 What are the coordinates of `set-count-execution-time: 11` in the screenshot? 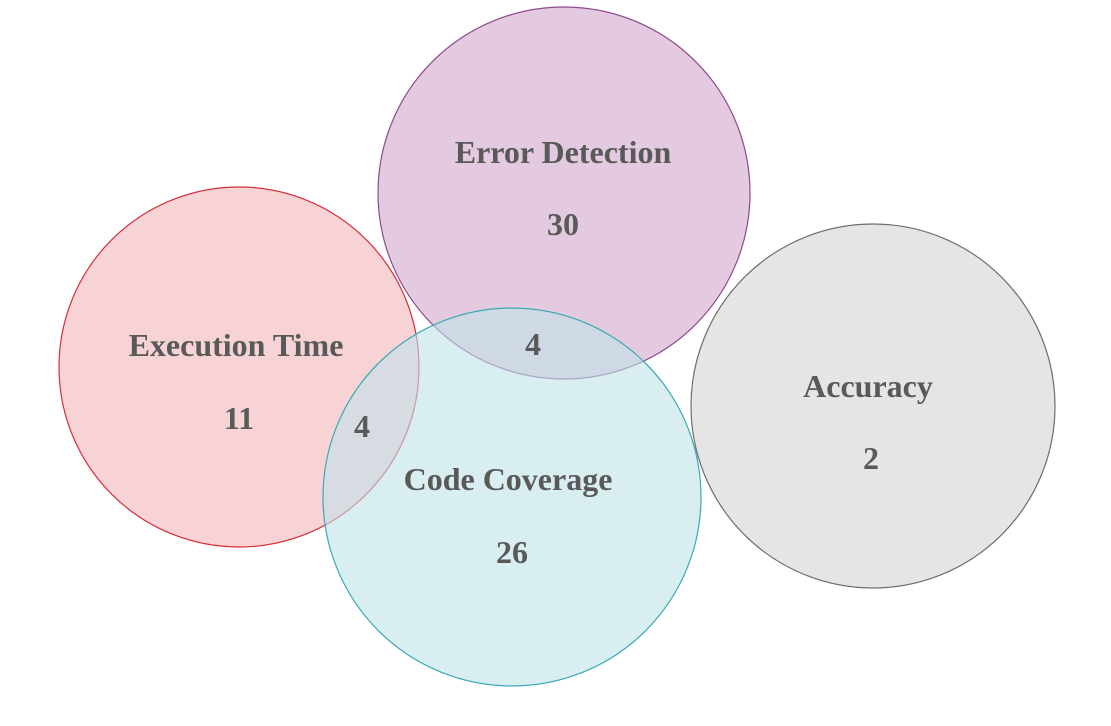 It's located at (239, 418).